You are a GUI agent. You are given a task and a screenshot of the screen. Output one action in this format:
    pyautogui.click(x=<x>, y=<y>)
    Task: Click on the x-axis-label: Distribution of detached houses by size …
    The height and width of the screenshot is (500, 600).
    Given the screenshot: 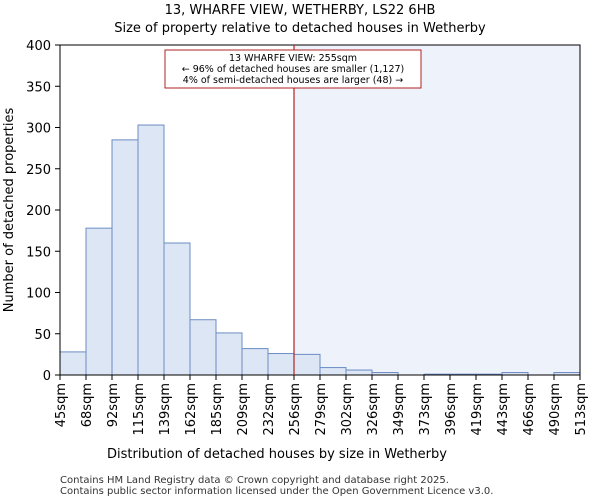 What is the action you would take?
    pyautogui.click(x=277, y=454)
    